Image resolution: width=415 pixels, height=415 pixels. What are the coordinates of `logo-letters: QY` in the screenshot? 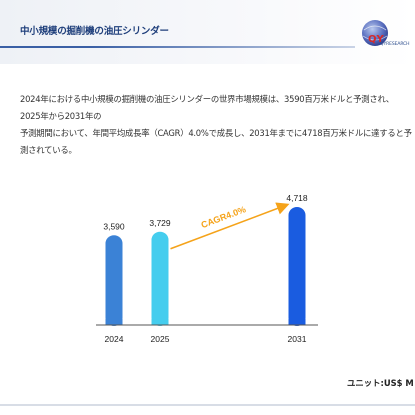 It's located at (376, 39).